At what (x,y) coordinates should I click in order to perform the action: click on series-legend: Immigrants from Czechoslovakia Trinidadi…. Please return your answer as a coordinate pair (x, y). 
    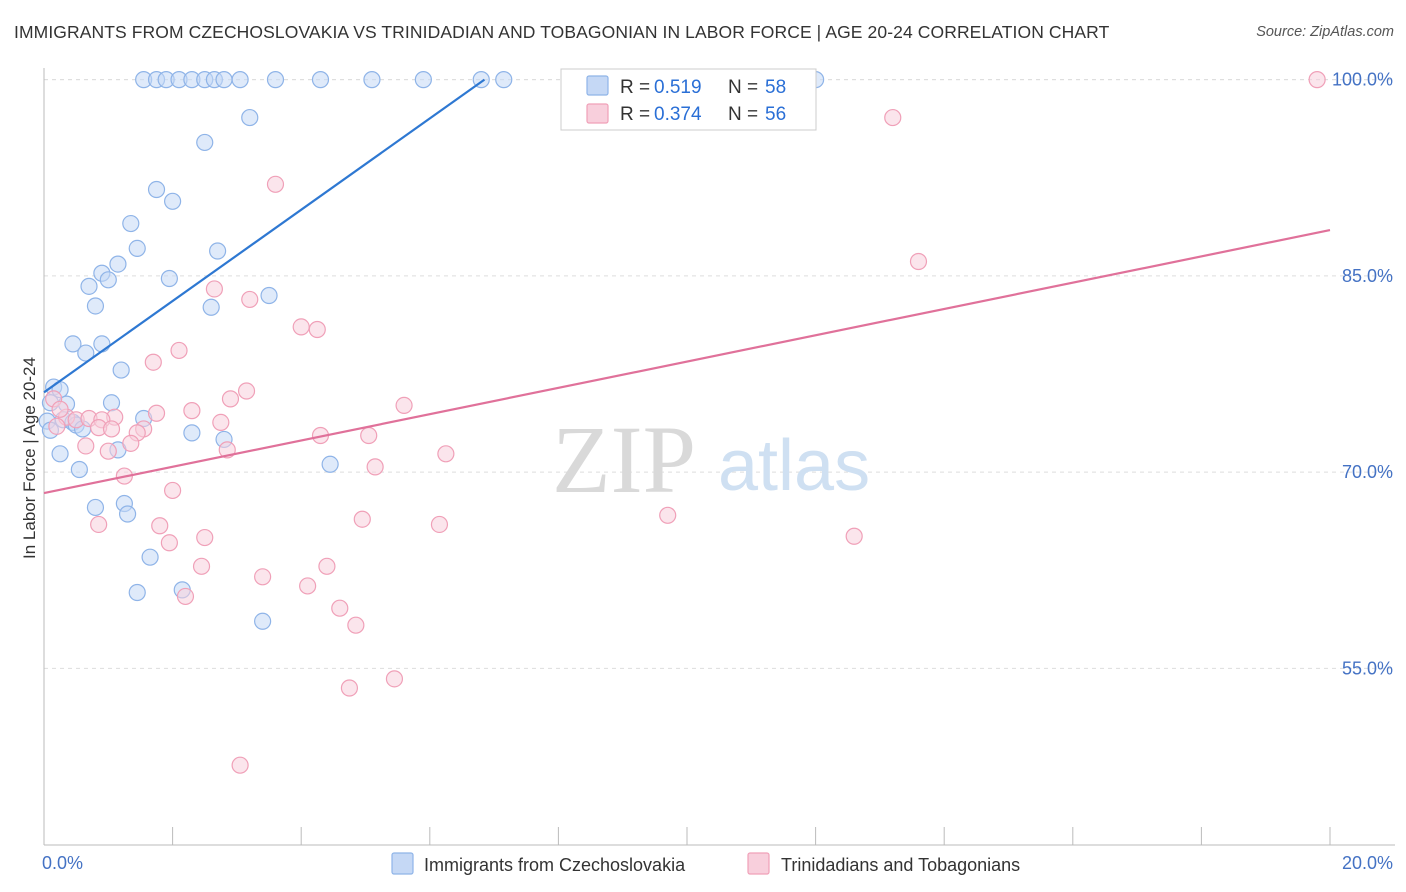
    Looking at the image, I should click on (705, 863).